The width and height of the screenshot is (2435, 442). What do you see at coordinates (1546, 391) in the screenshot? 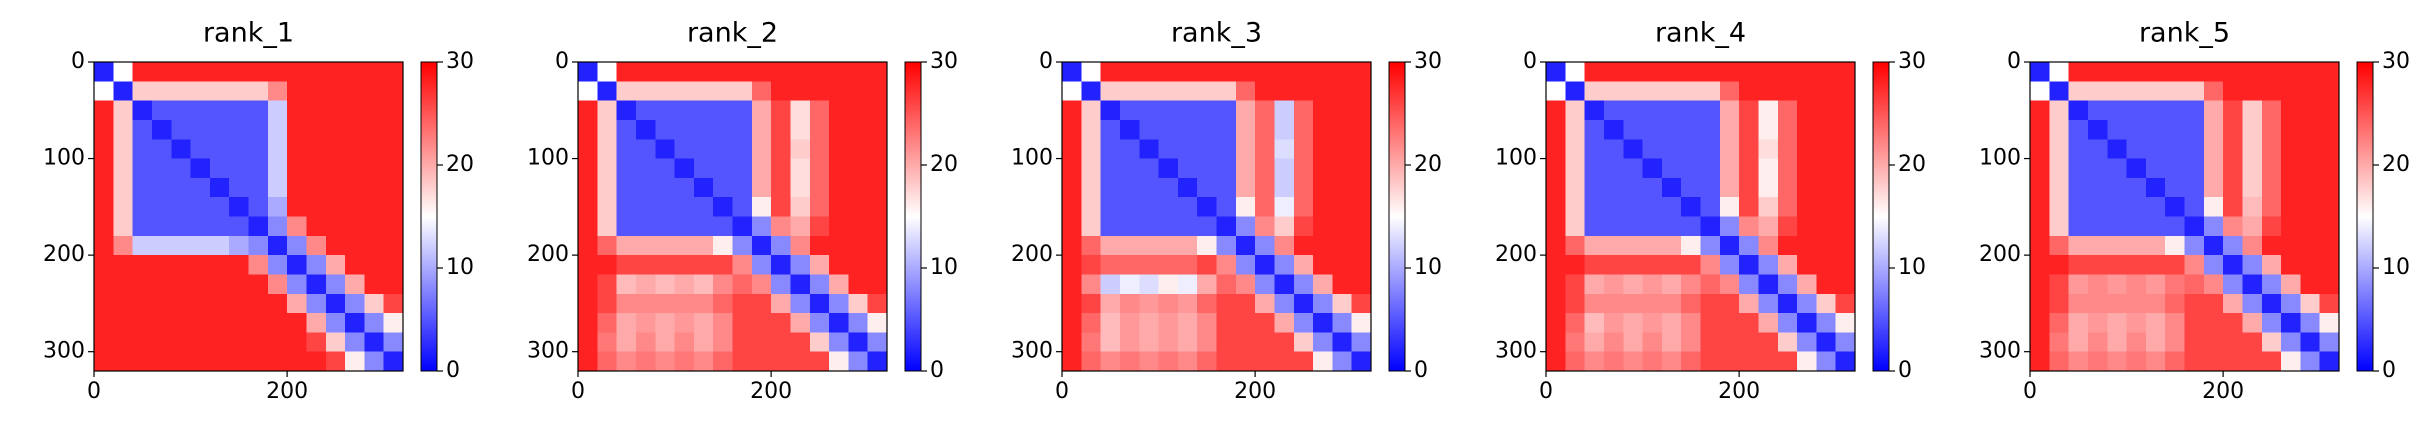
I see `x-tick-label: 0` at bounding box center [1546, 391].